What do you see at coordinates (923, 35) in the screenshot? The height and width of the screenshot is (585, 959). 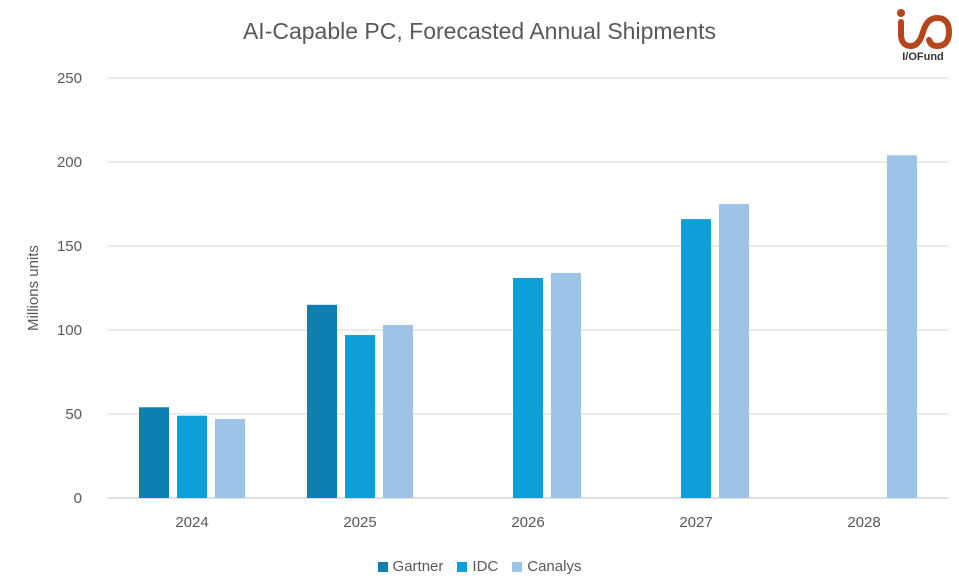 I see `io-fund-logo: I/OFund` at bounding box center [923, 35].